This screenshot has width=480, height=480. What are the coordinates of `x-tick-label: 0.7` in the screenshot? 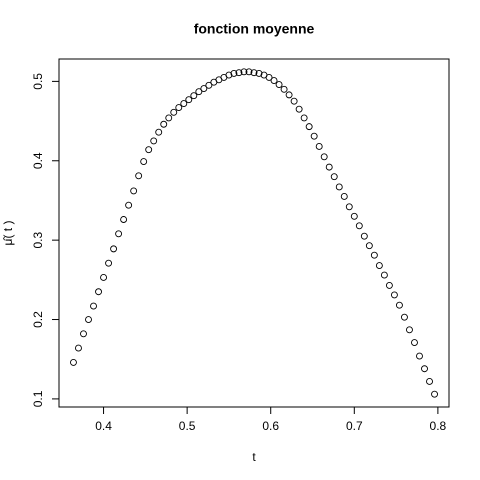 It's located at (354, 426).